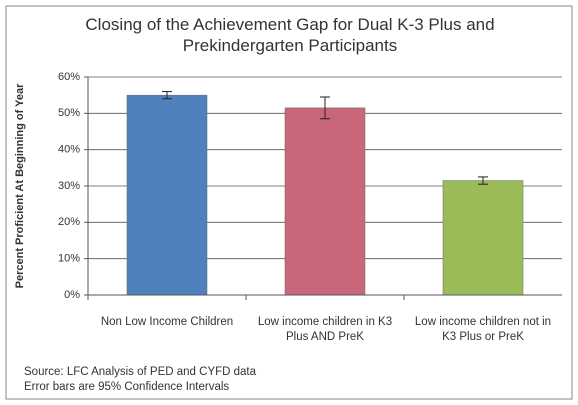  I want to click on error-note: Error bars are 95% Confidence Intervals, so click(127, 387).